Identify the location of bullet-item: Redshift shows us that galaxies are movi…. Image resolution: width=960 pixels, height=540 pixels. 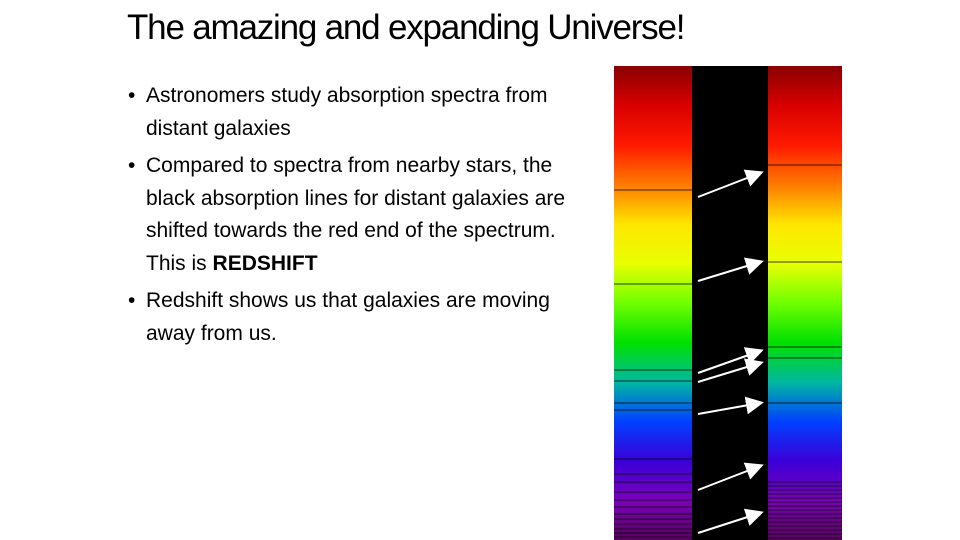
(353, 317).